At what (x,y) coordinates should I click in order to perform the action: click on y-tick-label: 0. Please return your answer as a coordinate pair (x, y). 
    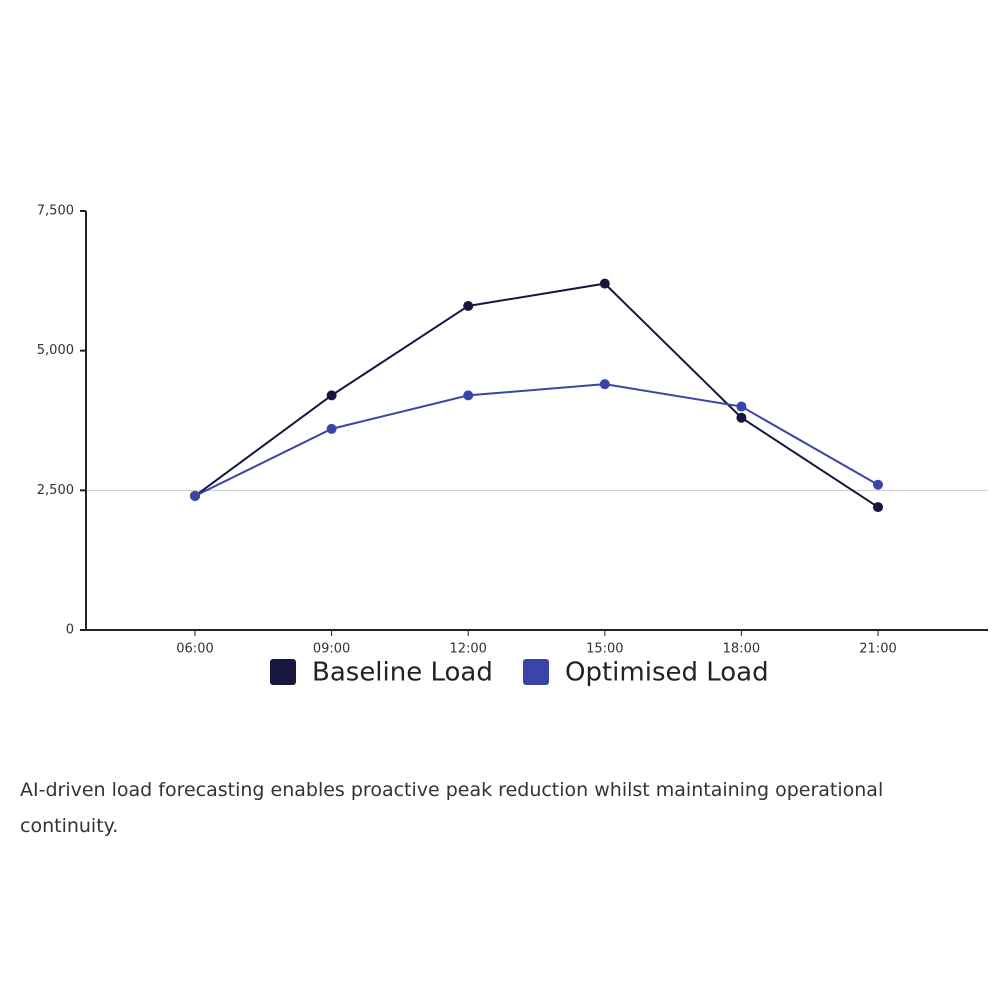
    Looking at the image, I should click on (70, 630).